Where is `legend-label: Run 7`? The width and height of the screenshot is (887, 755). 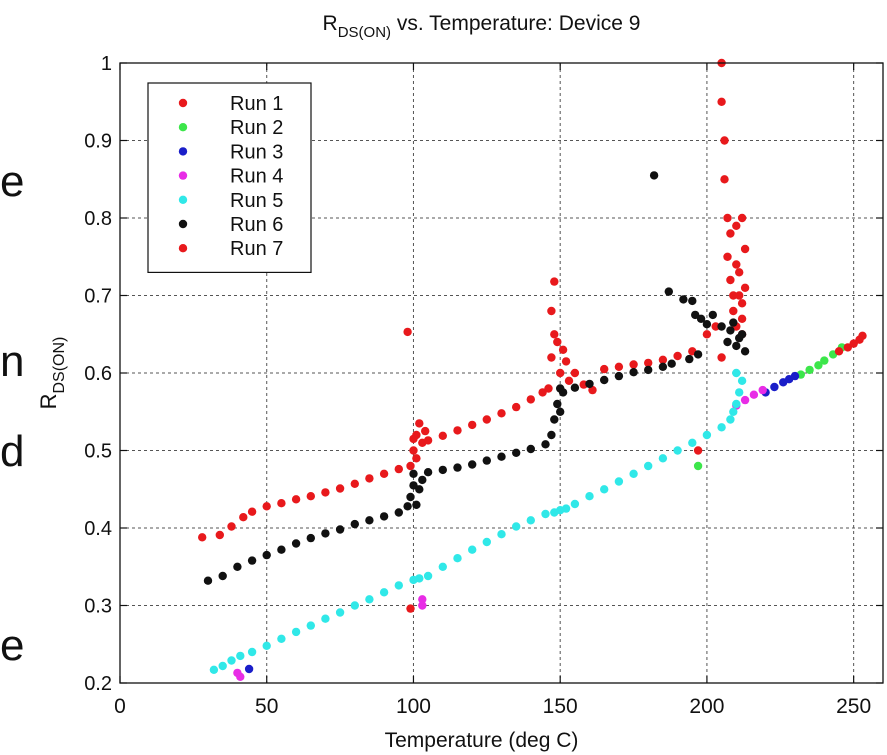
legend-label: Run 7 is located at coordinates (256, 249).